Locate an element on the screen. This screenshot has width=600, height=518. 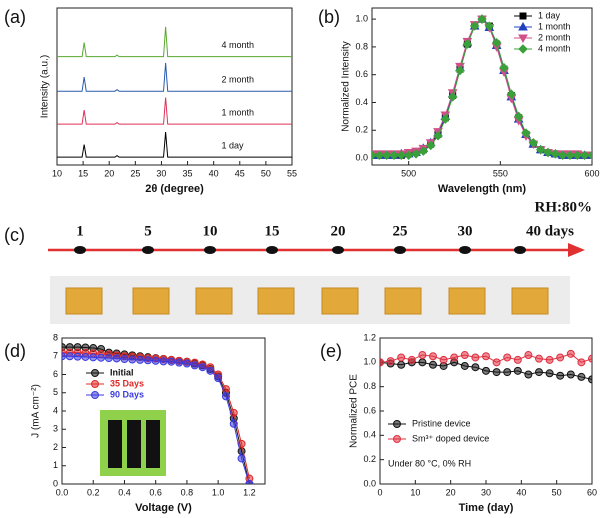
x-tick-label: 0.4 is located at coordinates (124, 492).